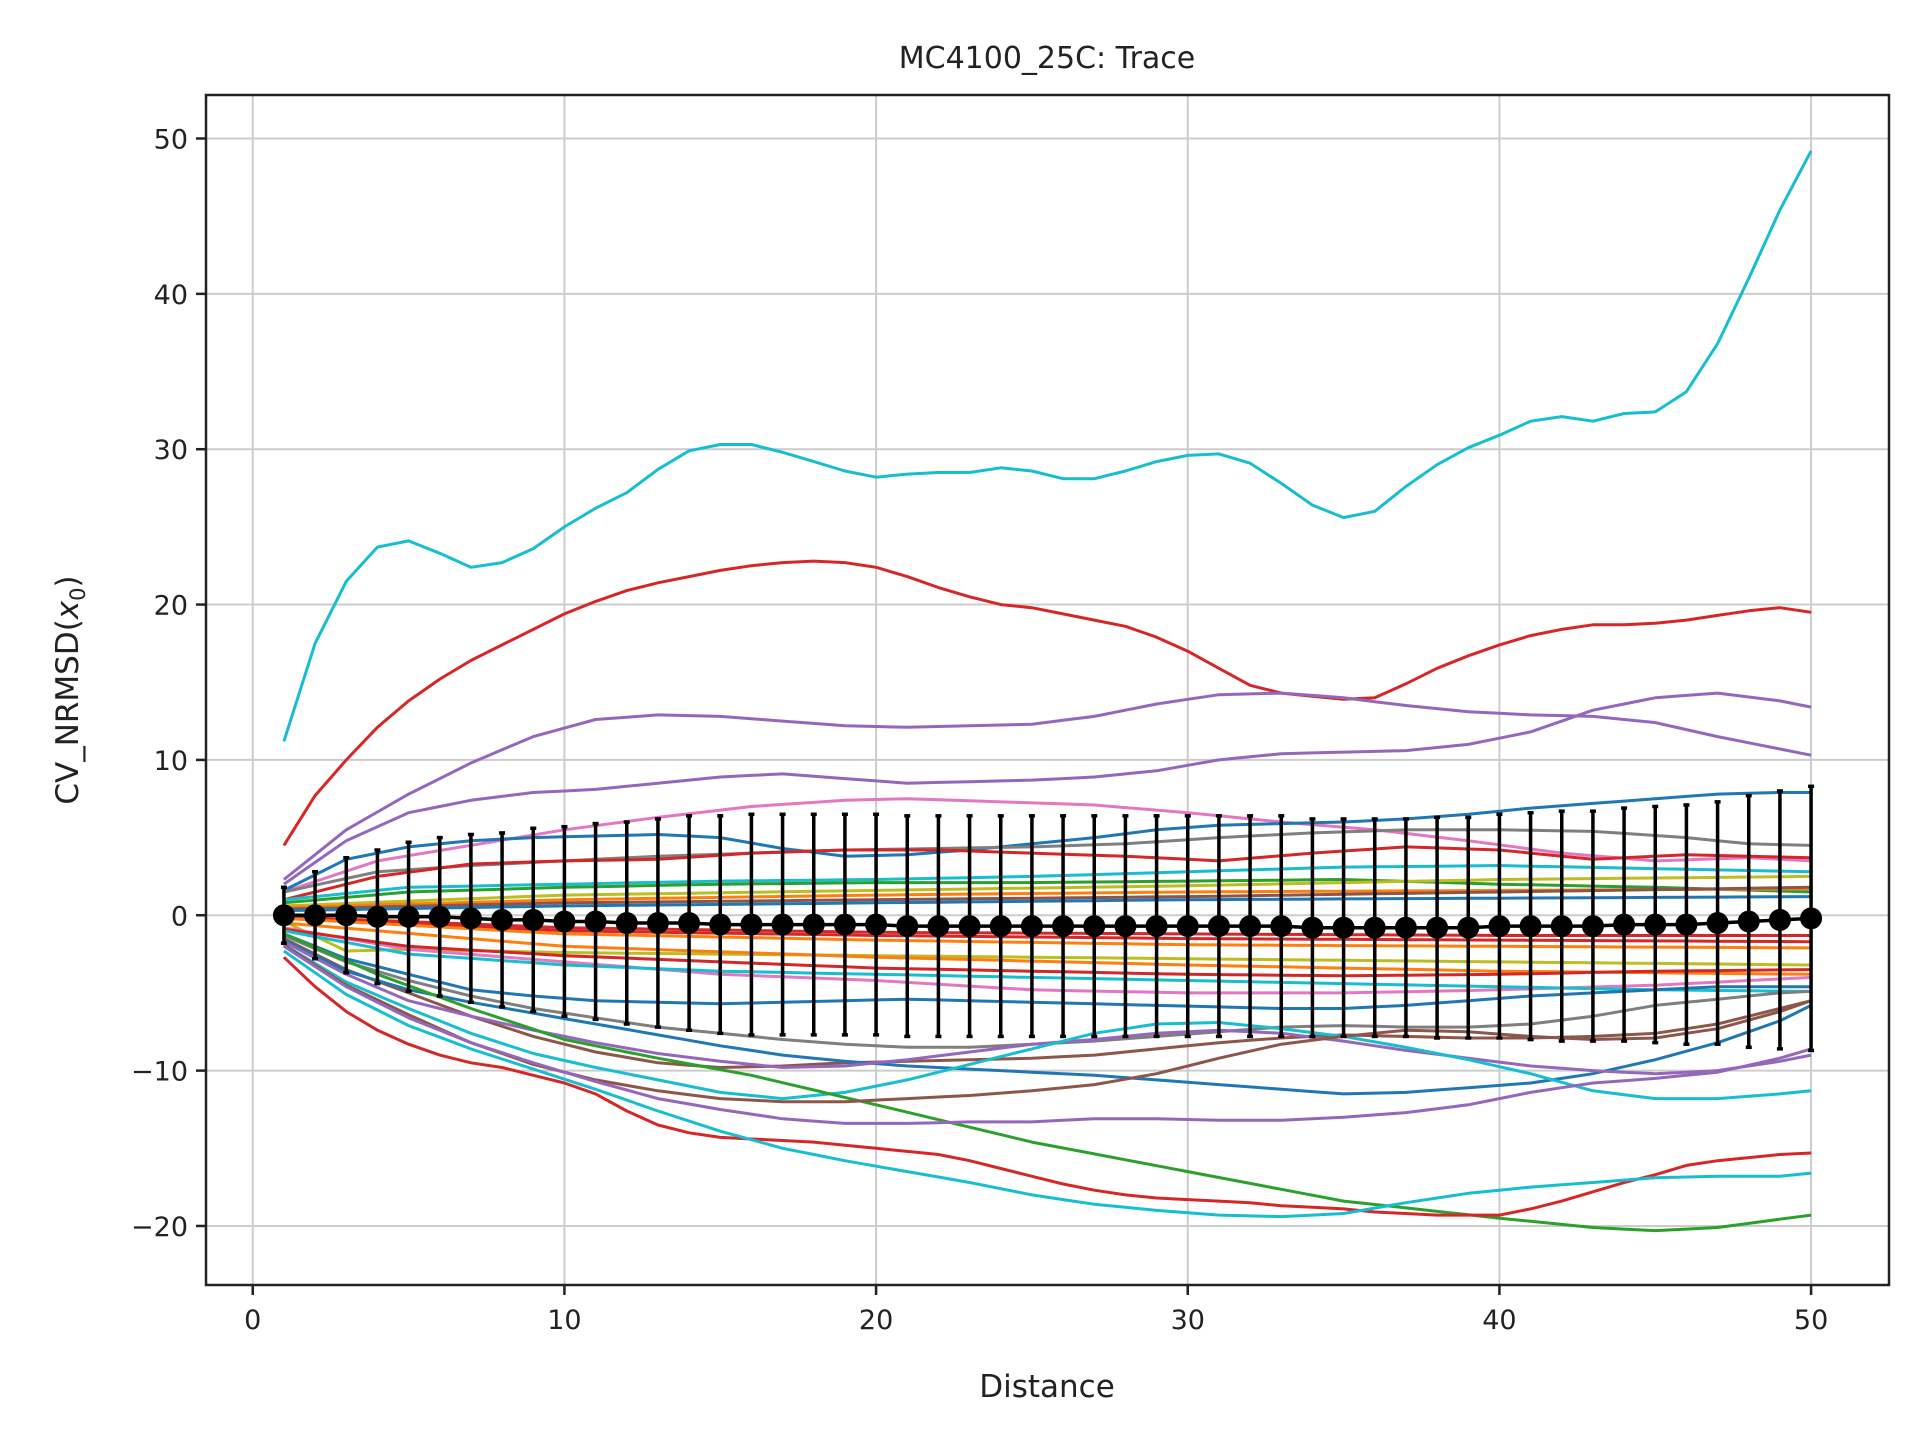 This screenshot has height=1440, width=1920. What do you see at coordinates (179, 916) in the screenshot?
I see `y-tick-label: 0` at bounding box center [179, 916].